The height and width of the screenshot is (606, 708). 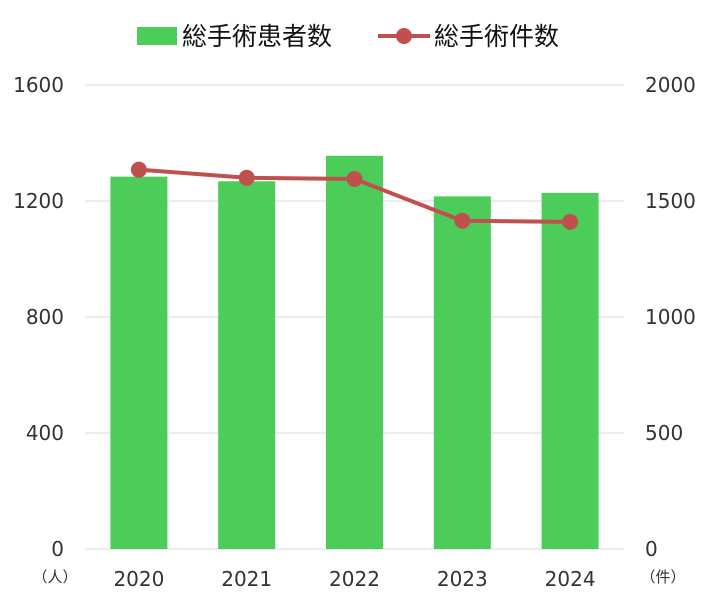 What do you see at coordinates (651, 549) in the screenshot?
I see `right-tick-label: 0` at bounding box center [651, 549].